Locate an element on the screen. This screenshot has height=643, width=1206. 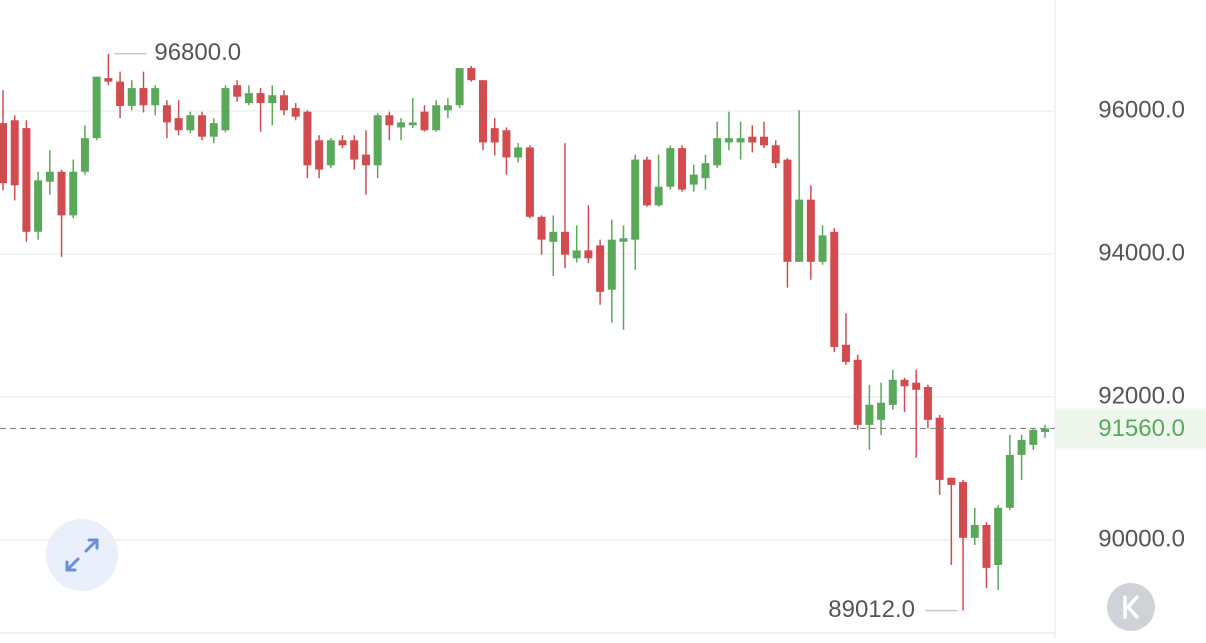
kline-button is located at coordinates (1131, 607).